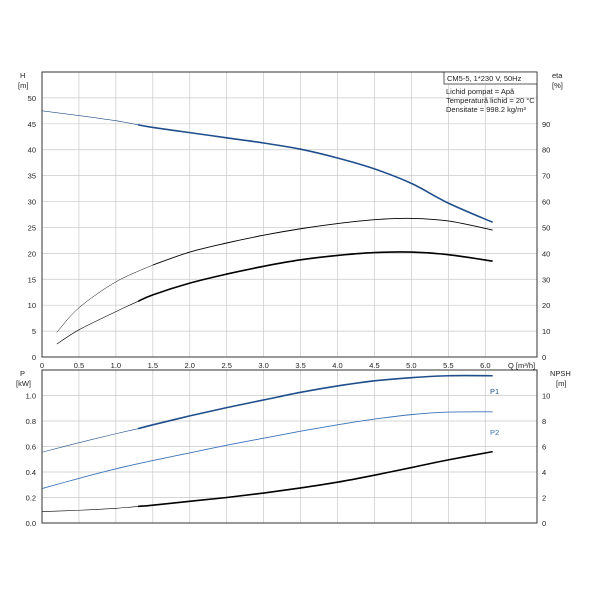 Image resolution: width=600 pixels, height=600 pixels. What do you see at coordinates (546, 305) in the screenshot?
I see `top-y2-tick-label: 20` at bounding box center [546, 305].